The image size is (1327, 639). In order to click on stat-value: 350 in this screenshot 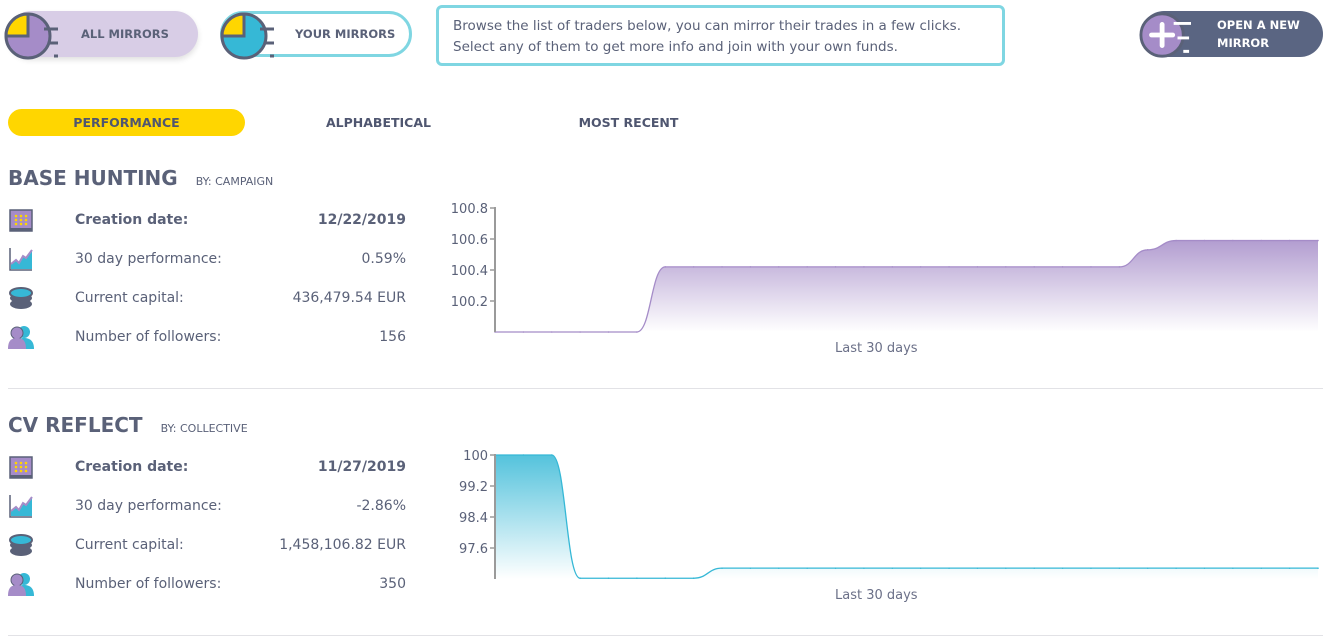, I will do `click(392, 584)`.